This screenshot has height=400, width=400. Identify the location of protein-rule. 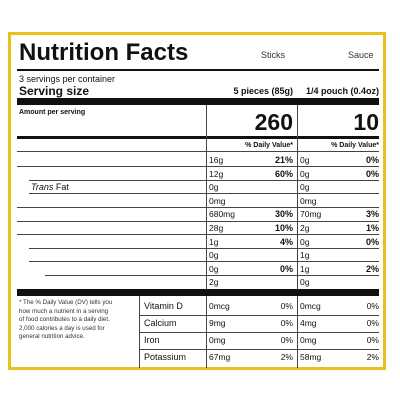
(198, 292).